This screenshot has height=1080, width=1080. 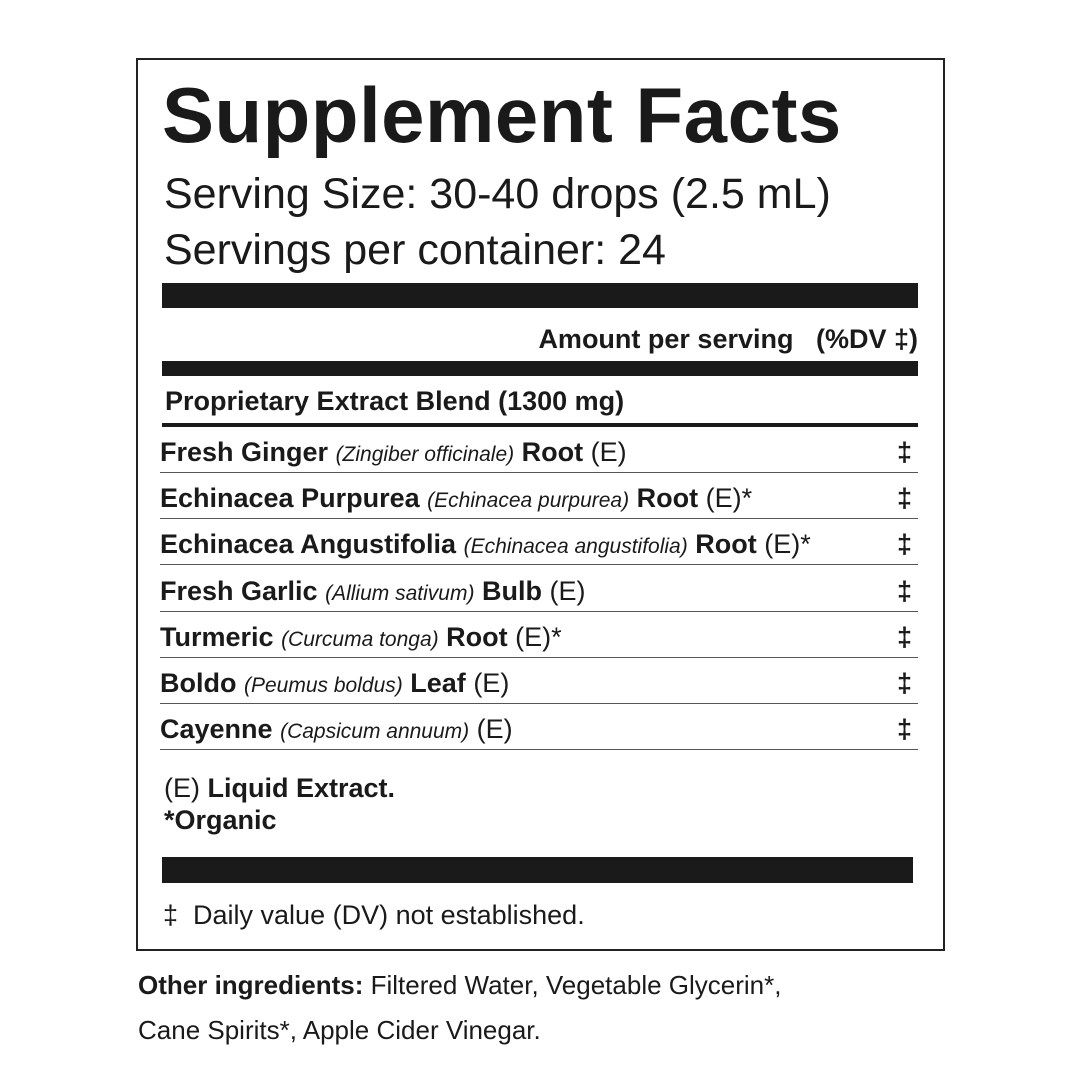 I want to click on ingredient-row: Fresh Garlic (Allium sativum) Bulb (E) ‡, so click(x=539, y=589).